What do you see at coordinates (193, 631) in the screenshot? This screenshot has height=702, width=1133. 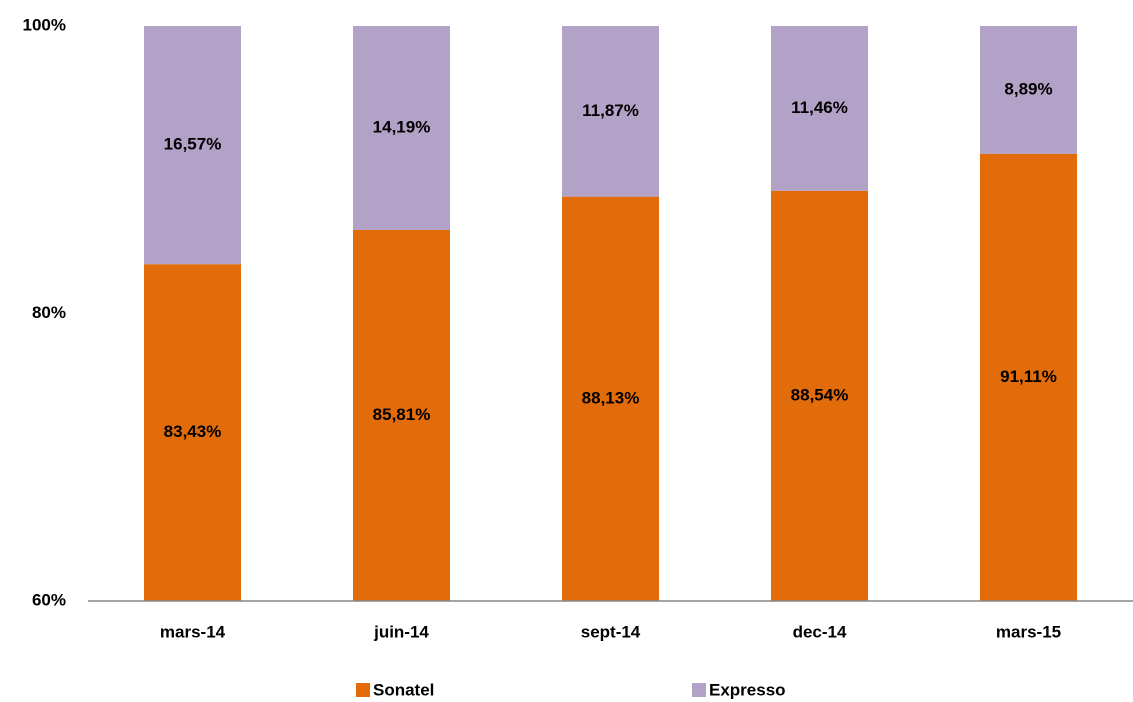 I see `x-tick-label: mars-14` at bounding box center [193, 631].